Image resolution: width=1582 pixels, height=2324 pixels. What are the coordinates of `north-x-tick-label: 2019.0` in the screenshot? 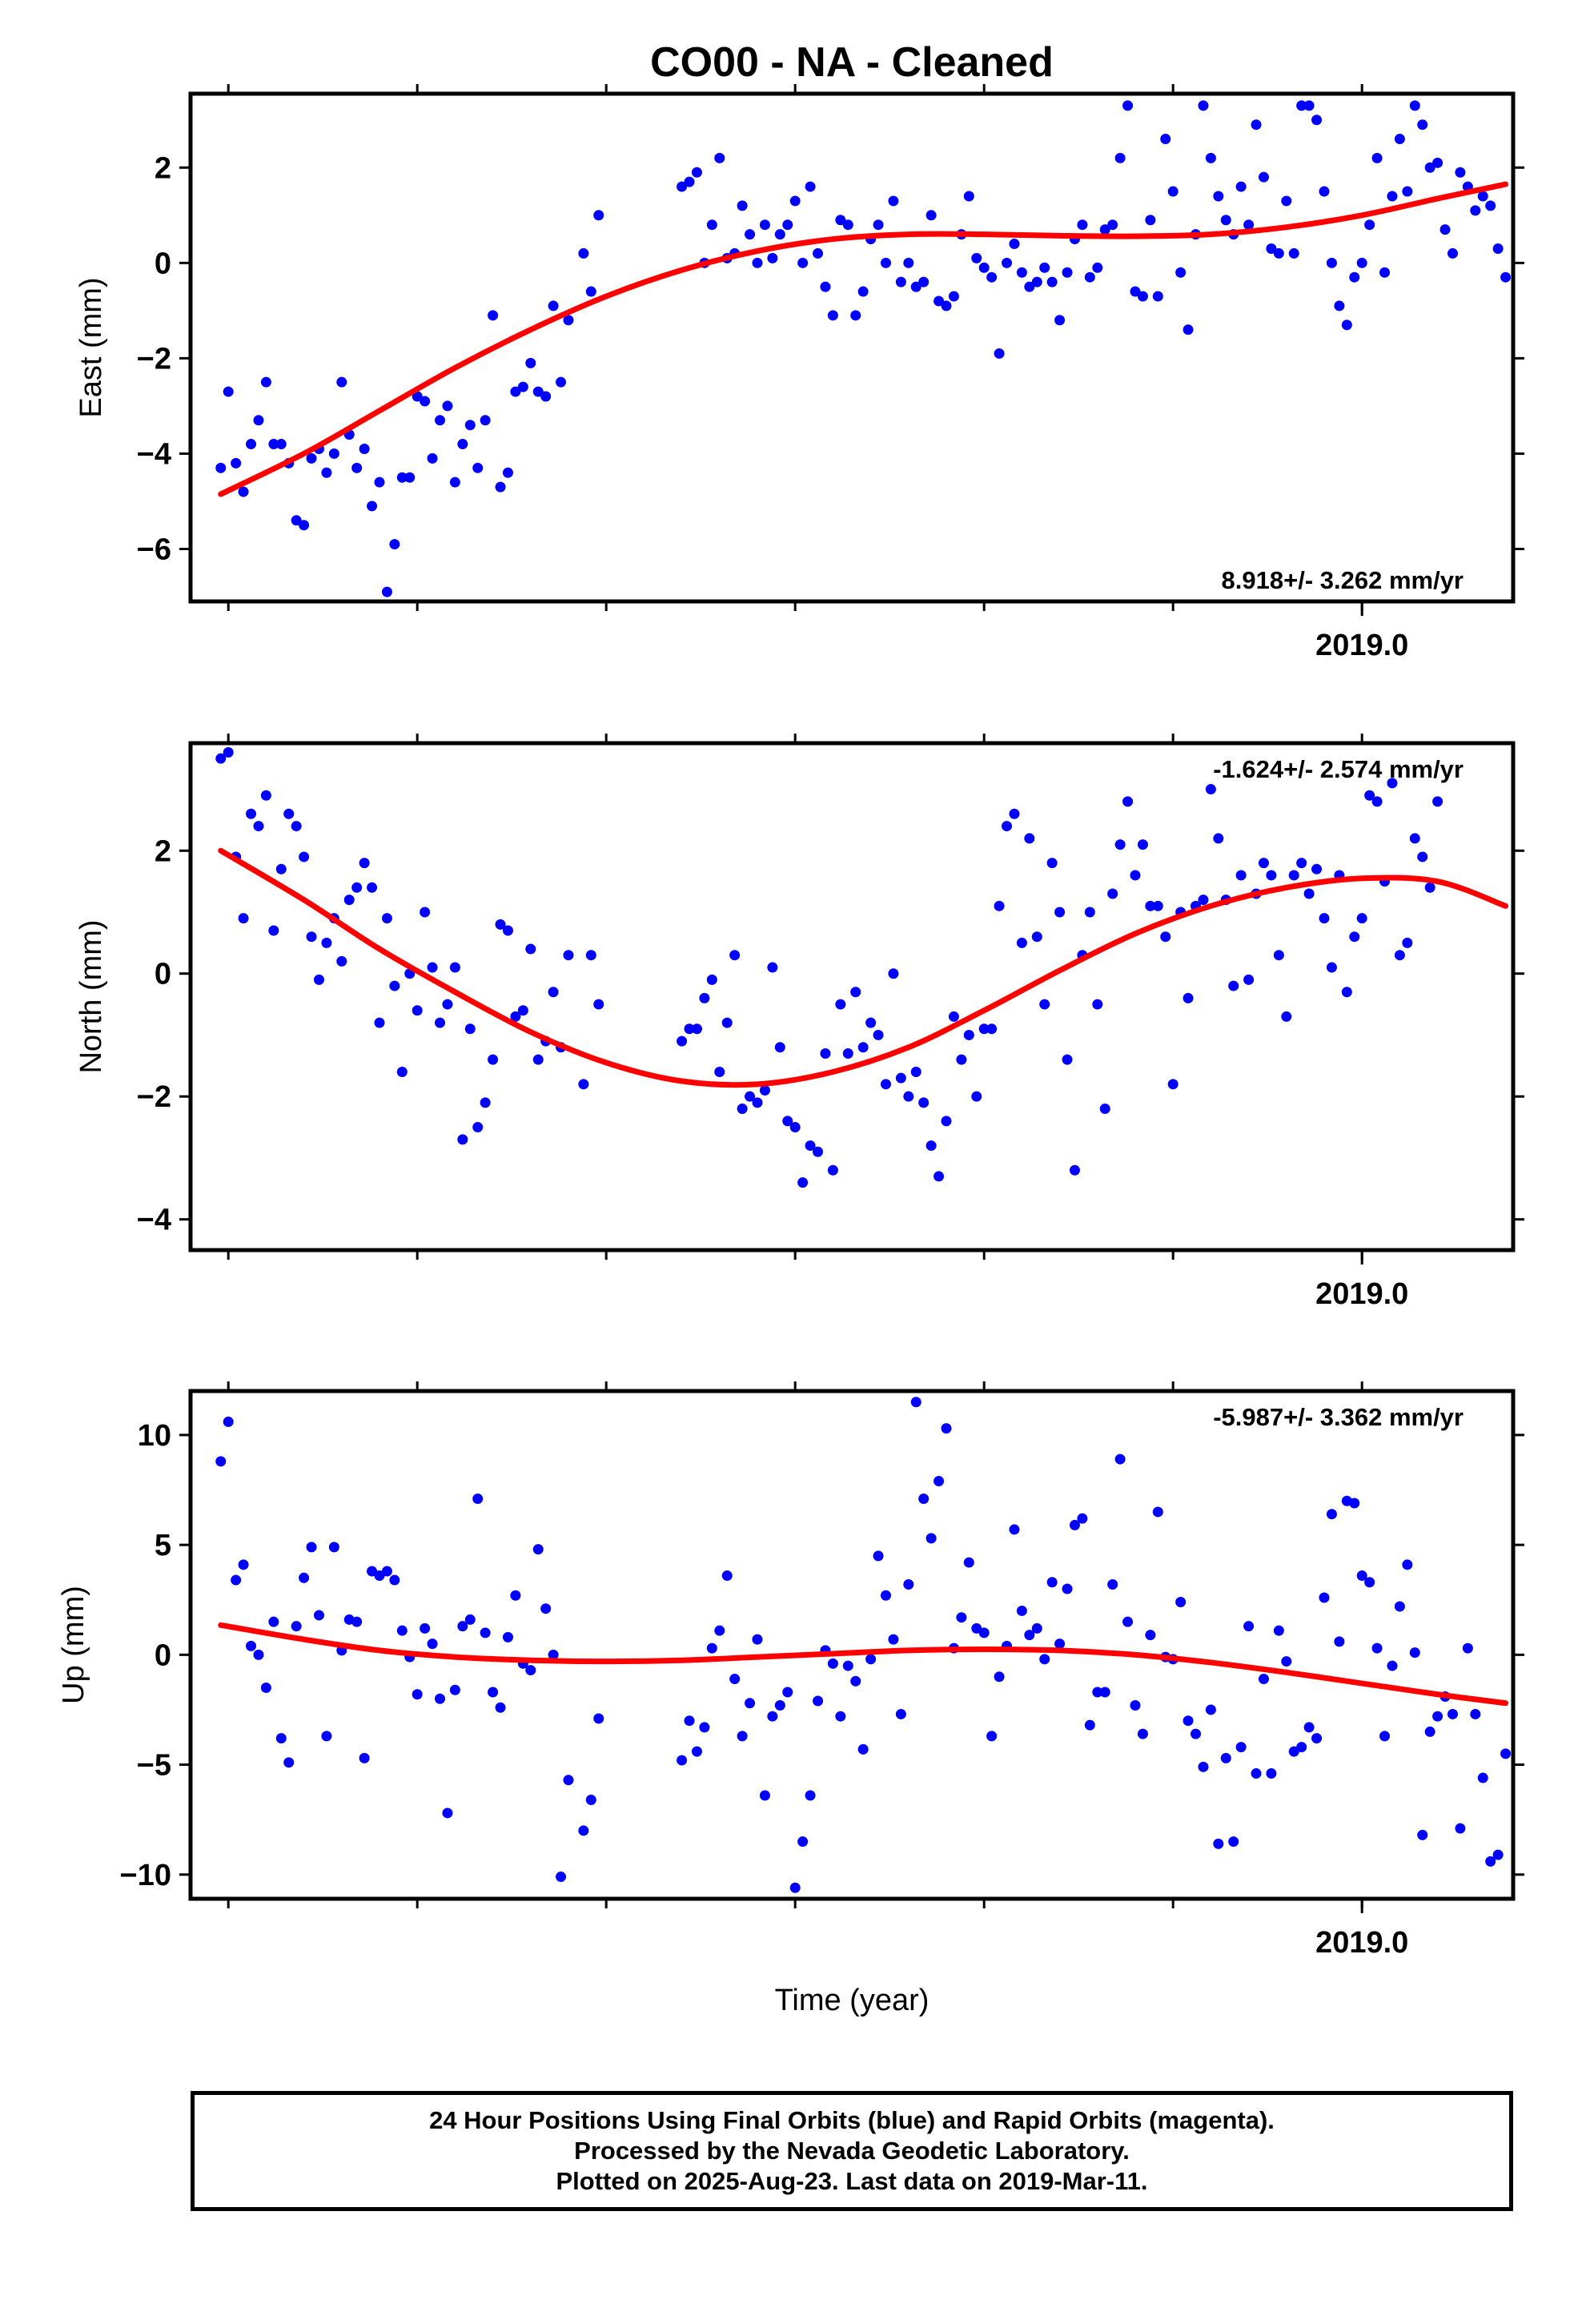 It's located at (1361, 1294).